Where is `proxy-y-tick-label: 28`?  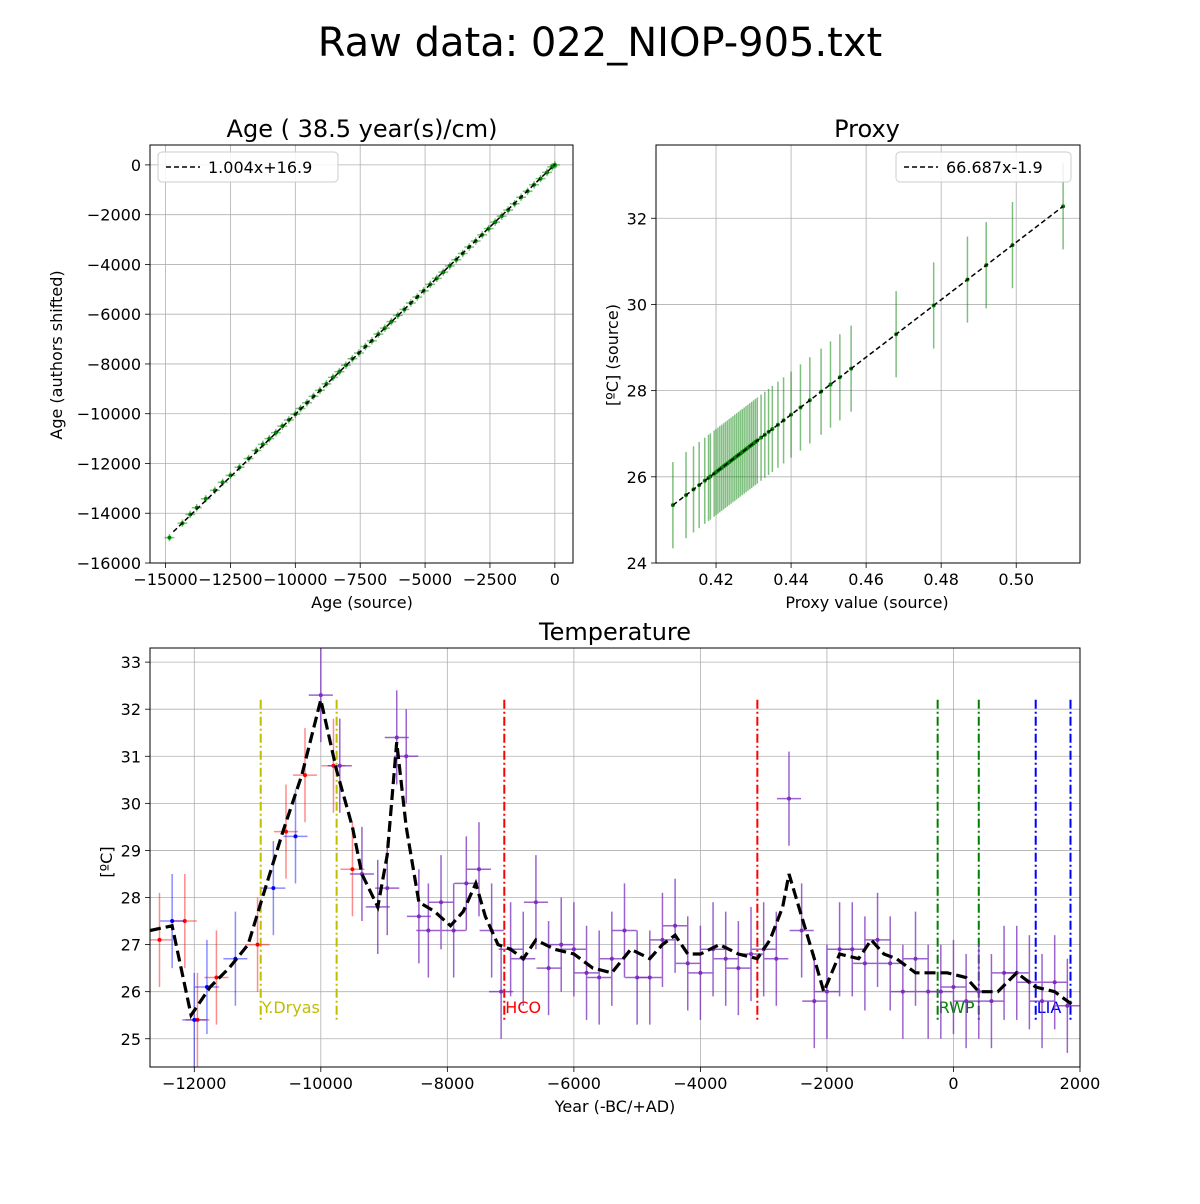 proxy-y-tick-label: 28 is located at coordinates (637, 391).